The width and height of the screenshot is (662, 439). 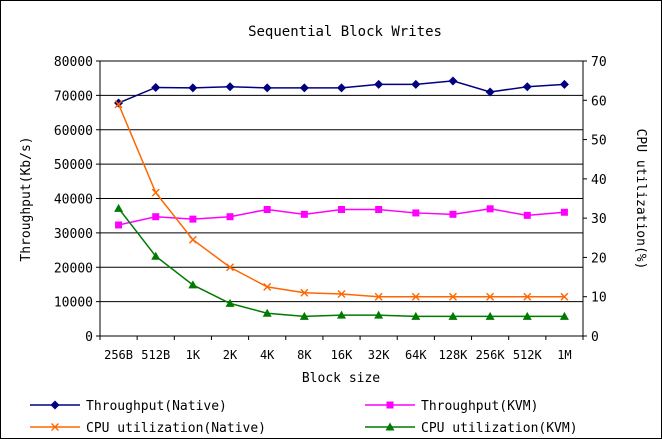 What do you see at coordinates (73, 96) in the screenshot?
I see `y-tick-label: 70000` at bounding box center [73, 96].